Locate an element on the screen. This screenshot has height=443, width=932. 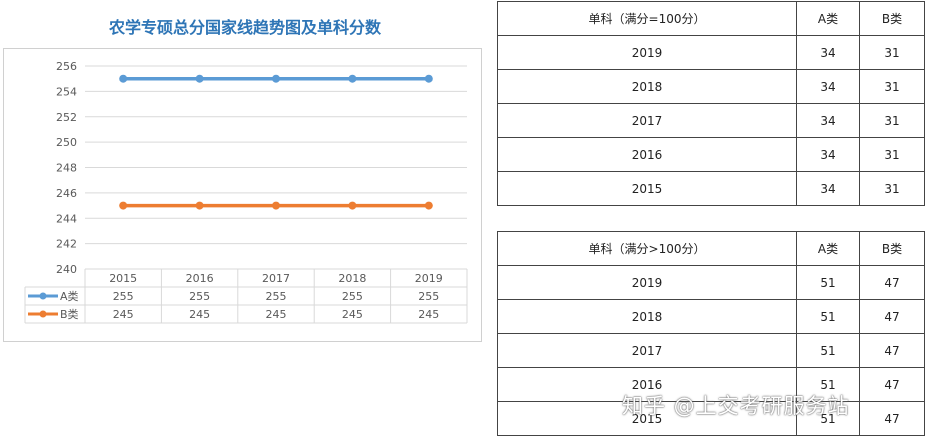
watermark: 知乎 @上交考研服务站 is located at coordinates (736, 406).